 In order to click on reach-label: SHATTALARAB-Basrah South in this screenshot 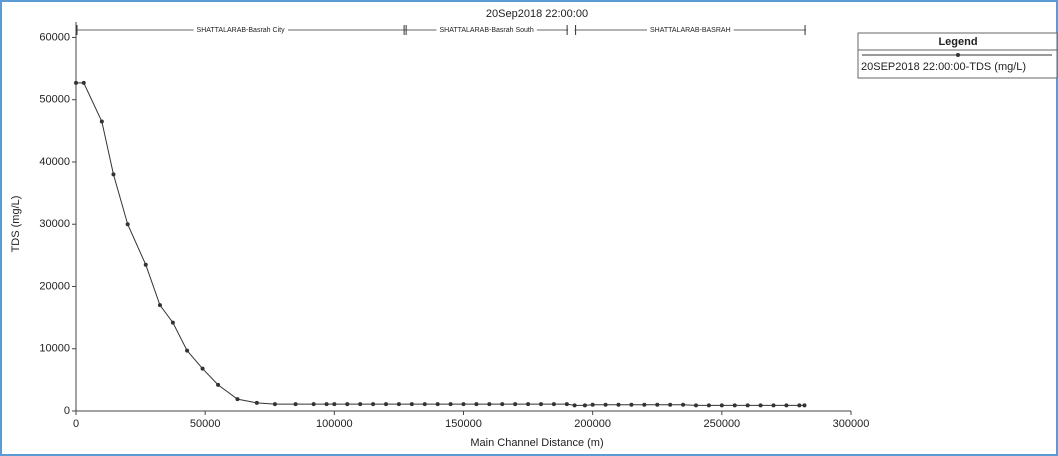, I will do `click(486, 30)`.